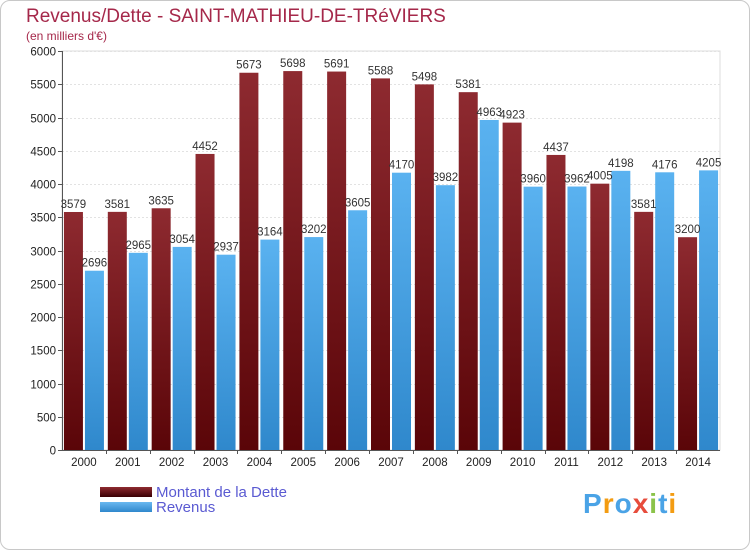  Describe the element at coordinates (226, 352) in the screenshot. I see `bar-revenue-2003` at that location.